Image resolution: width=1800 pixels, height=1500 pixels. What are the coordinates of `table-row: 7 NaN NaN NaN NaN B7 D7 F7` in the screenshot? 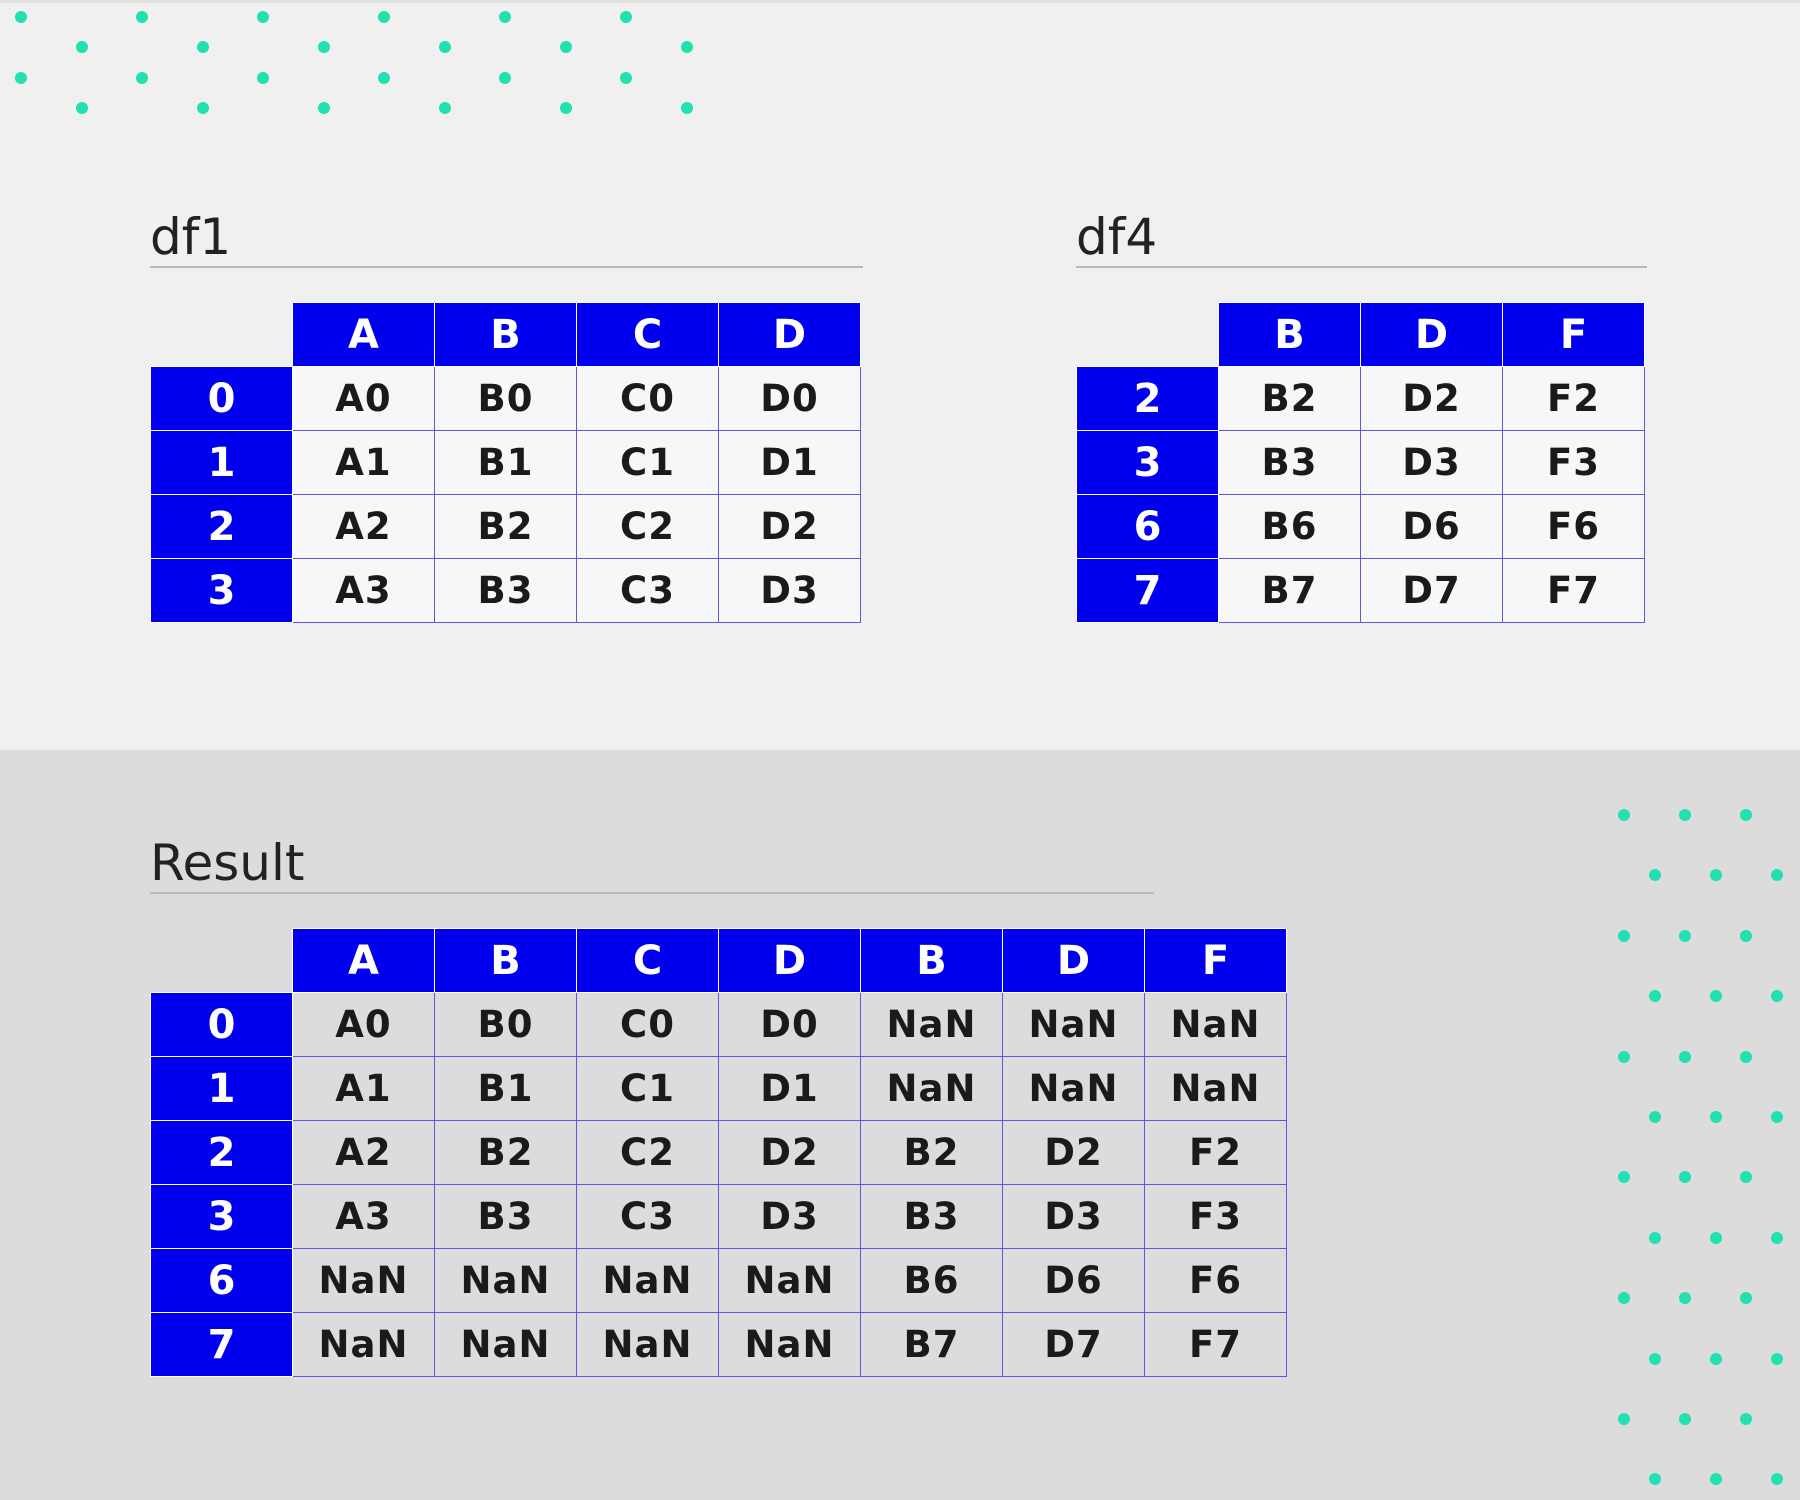 It's located at (718, 1344).